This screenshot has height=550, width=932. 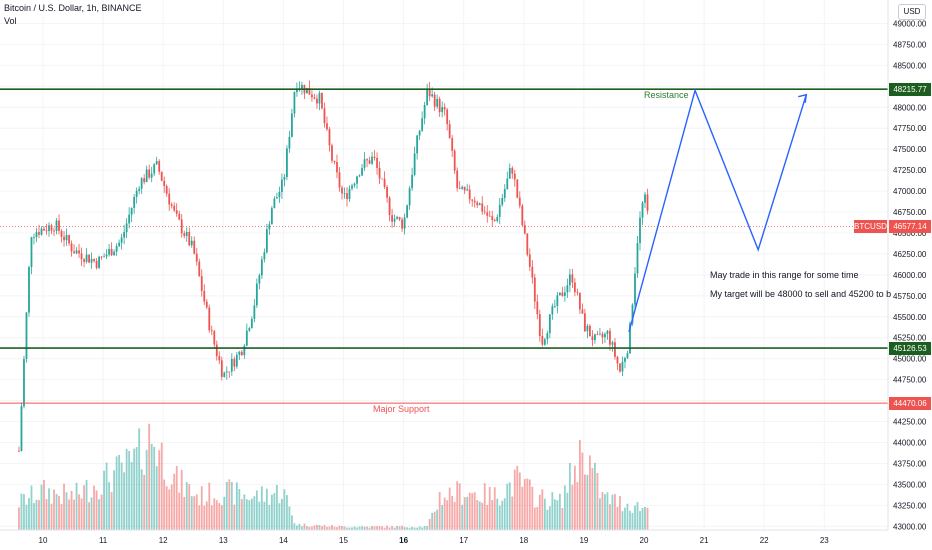 What do you see at coordinates (910, 443) in the screenshot?
I see `price-tick-label: 44000.00` at bounding box center [910, 443].